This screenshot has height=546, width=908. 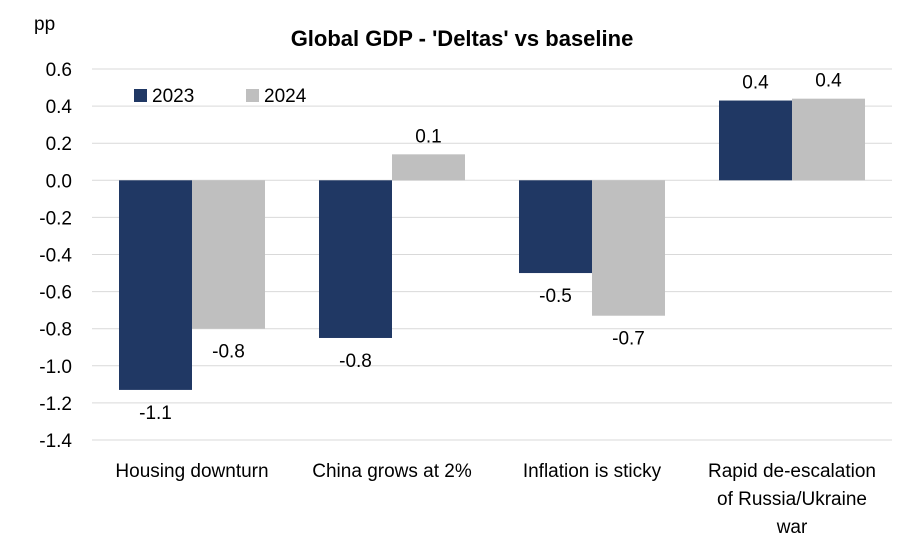 I want to click on legend: 2023 2024, so click(x=220, y=96).